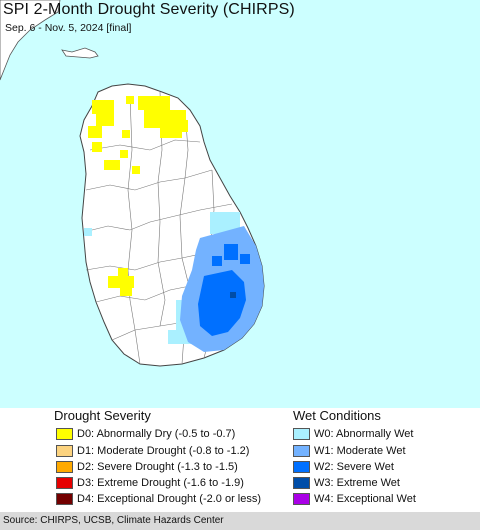 The height and width of the screenshot is (530, 480). Describe the element at coordinates (150, 483) in the screenshot. I see `legend-item-d3: D3: Extreme Drought (-1.6 to -1.9)` at that location.